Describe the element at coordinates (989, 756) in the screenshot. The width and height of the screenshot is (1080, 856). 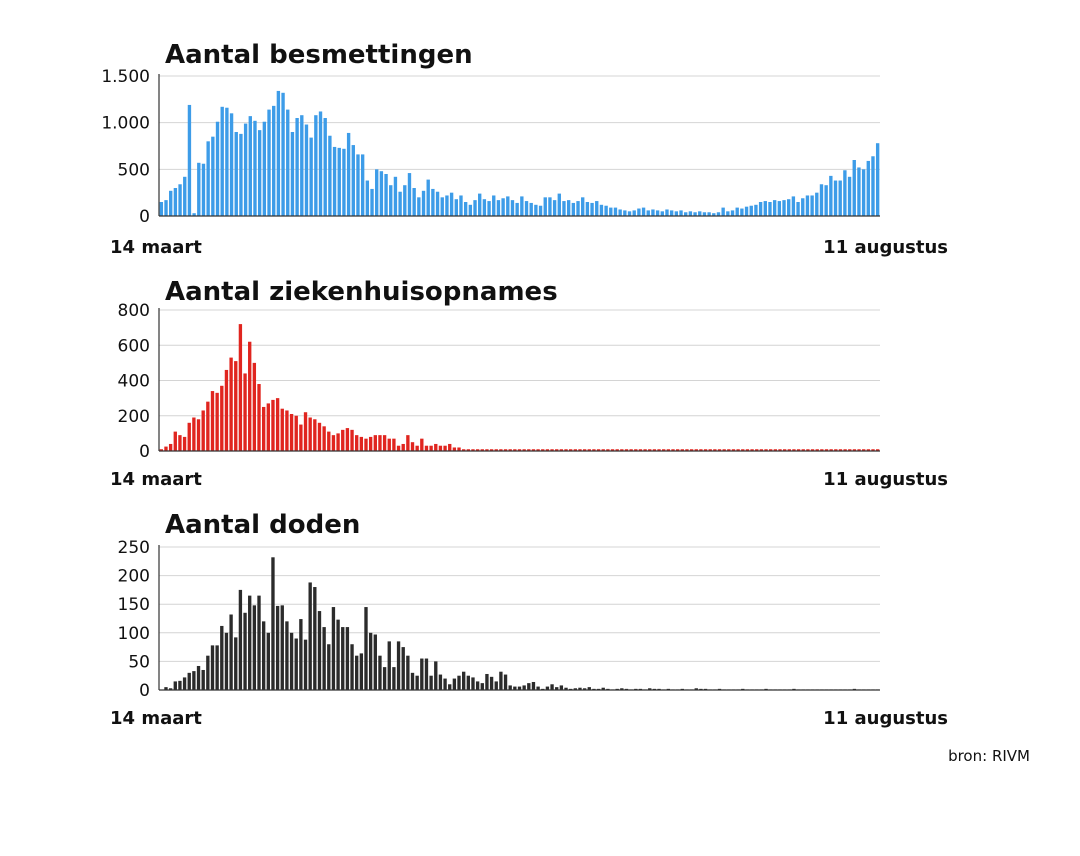
I see `source-label: bron: RIVM` at that location.